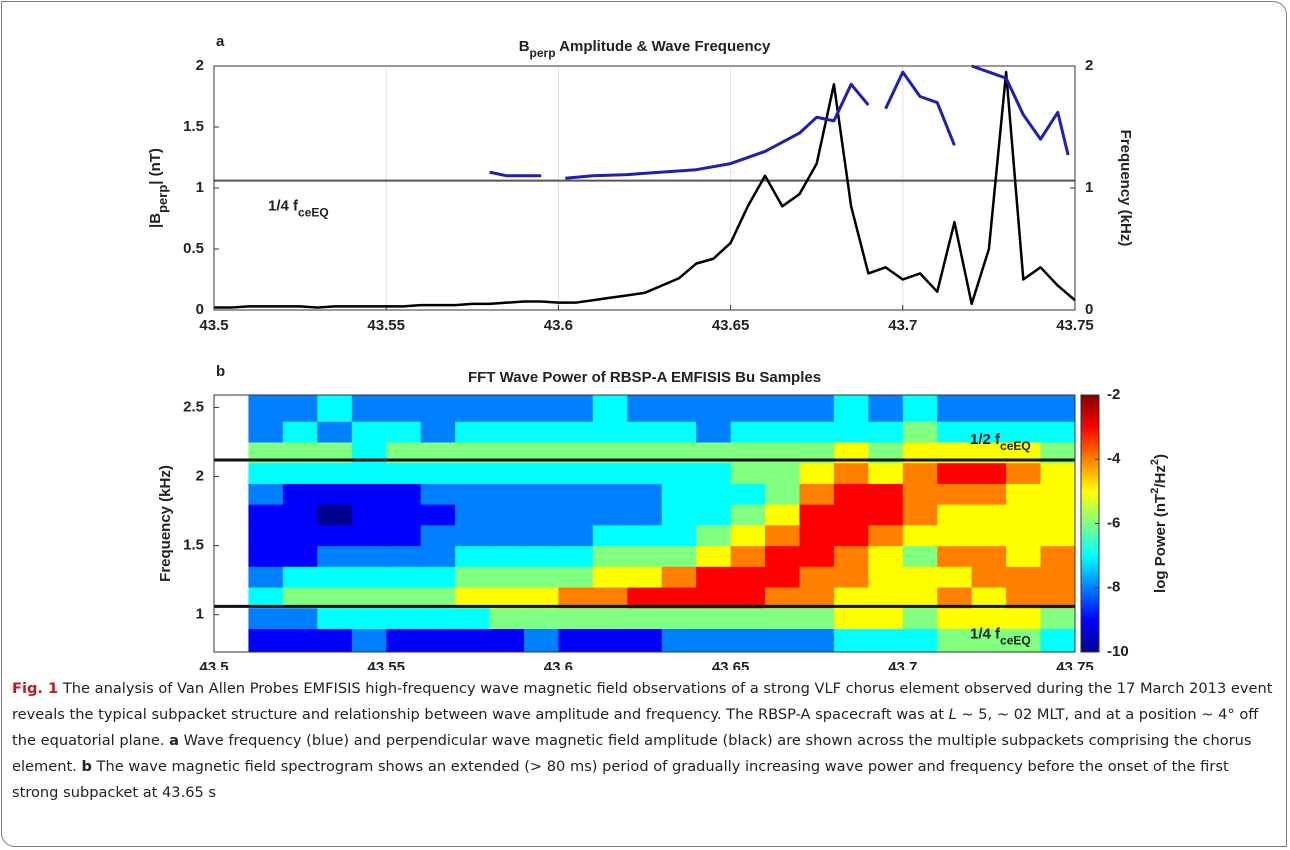 Image resolution: width=1290 pixels, height=850 pixels. I want to click on colorbar-tick-label: -6, so click(1113, 522).